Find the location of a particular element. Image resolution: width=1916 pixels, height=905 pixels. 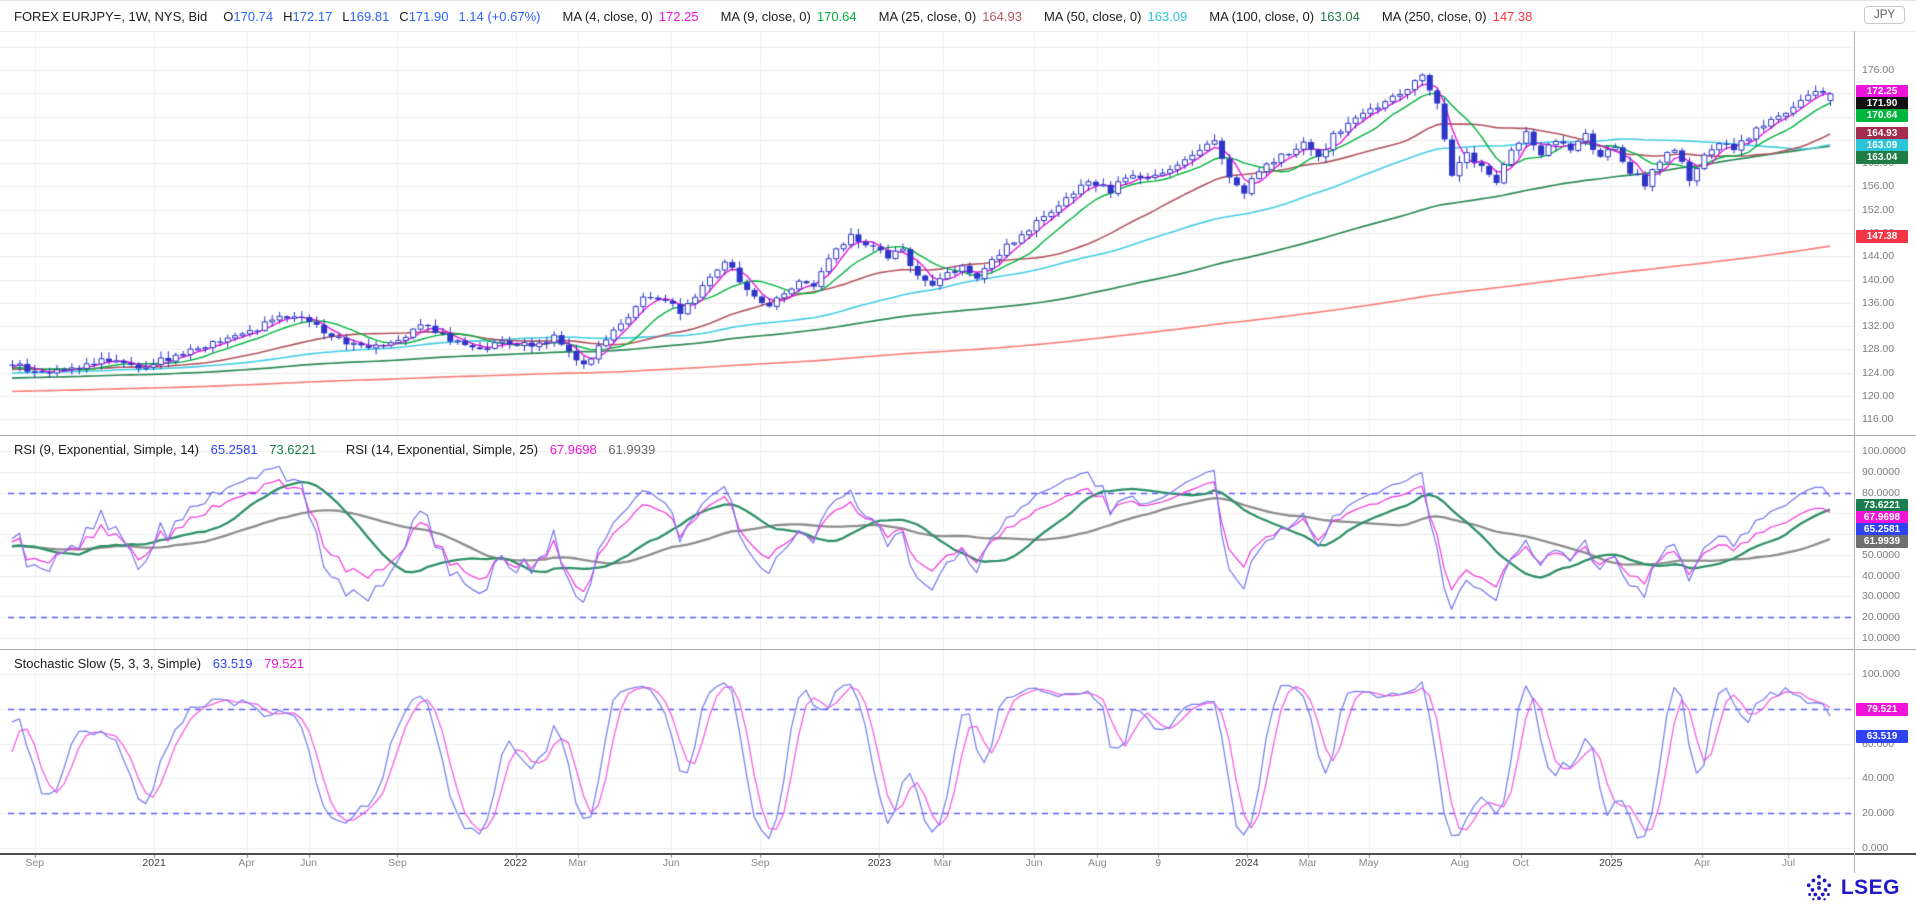

axis-tick-label: 40.0000 is located at coordinates (1881, 575).